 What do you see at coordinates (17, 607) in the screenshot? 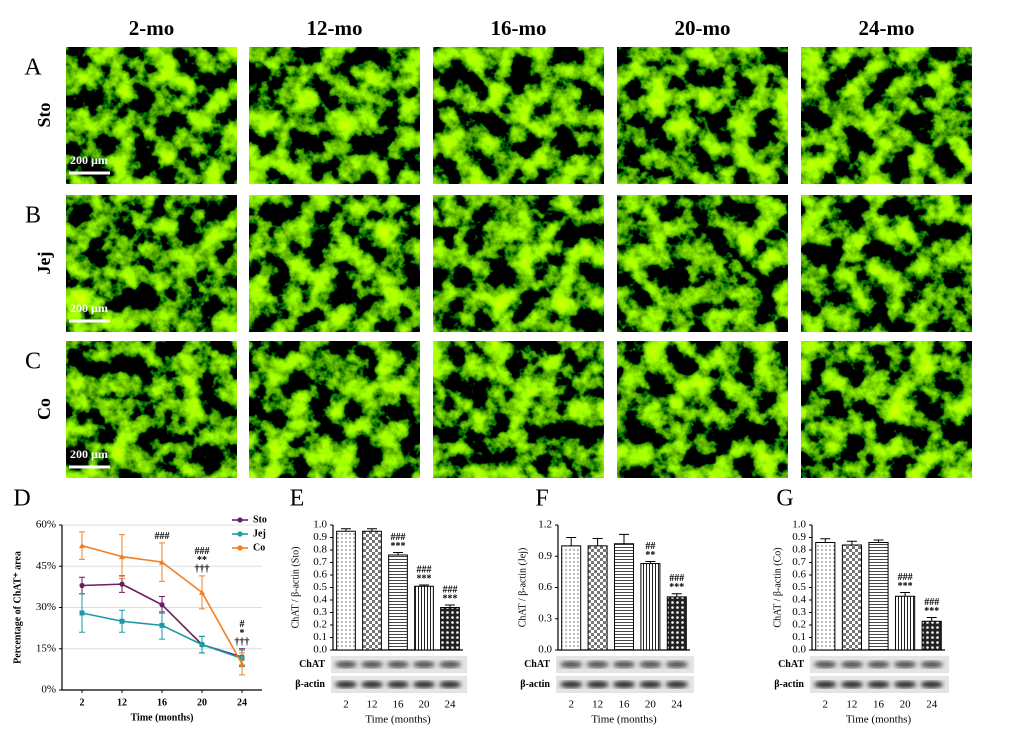
I see `y-axis-label: Percentage of ChAT⁺ area` at bounding box center [17, 607].